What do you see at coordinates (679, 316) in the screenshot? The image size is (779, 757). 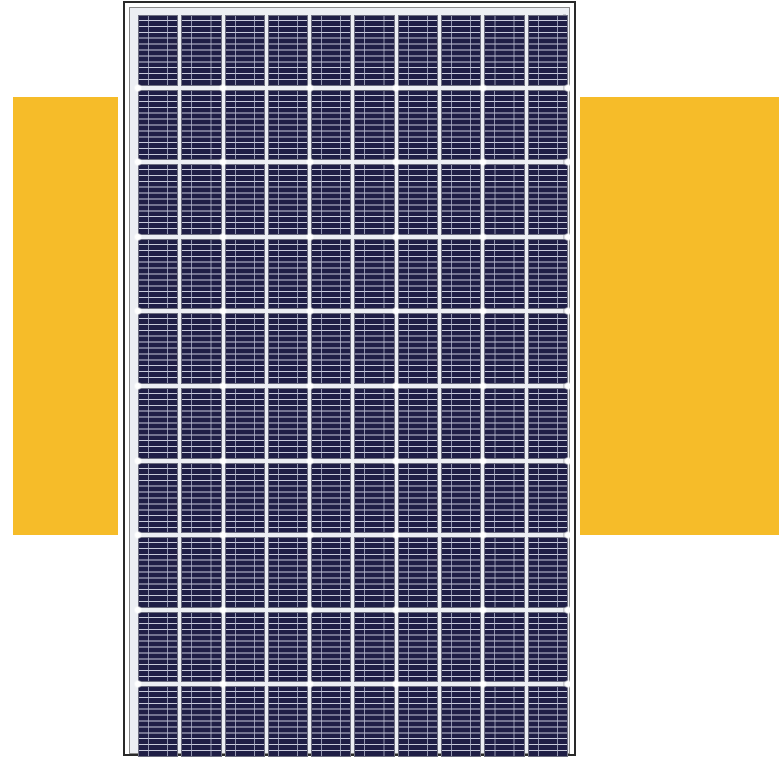 I see `yellow-accent-block-right` at bounding box center [679, 316].